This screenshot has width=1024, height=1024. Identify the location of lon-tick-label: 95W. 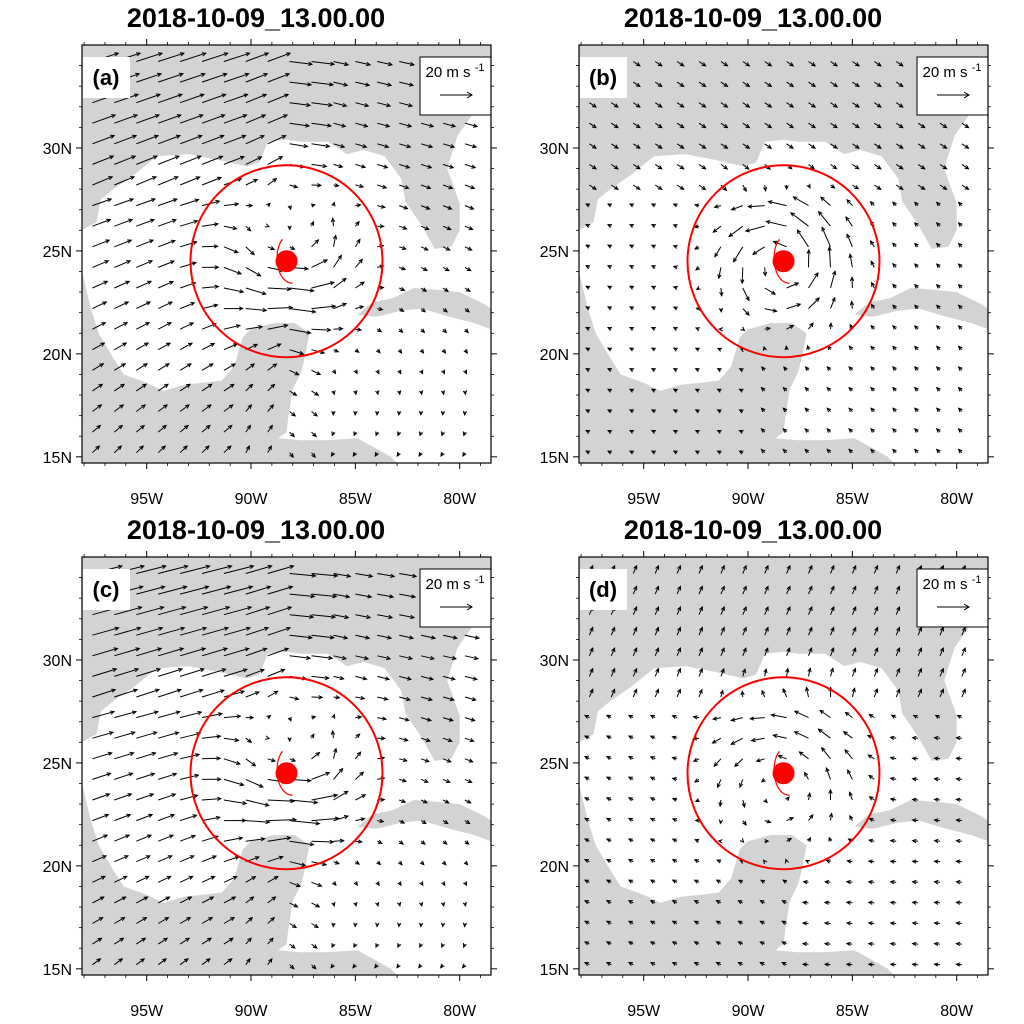
(147, 499).